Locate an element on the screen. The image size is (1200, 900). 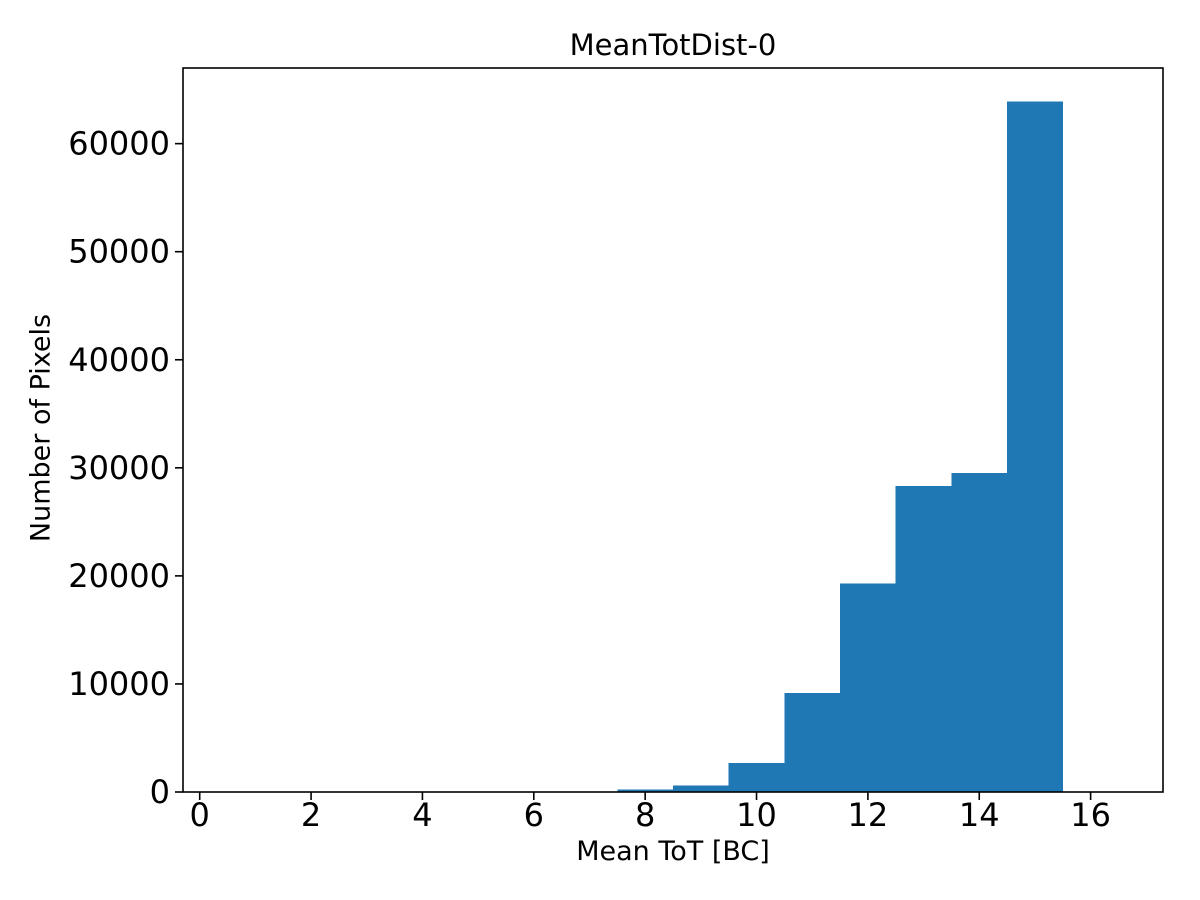
x-tick-label: 10 is located at coordinates (756, 815).